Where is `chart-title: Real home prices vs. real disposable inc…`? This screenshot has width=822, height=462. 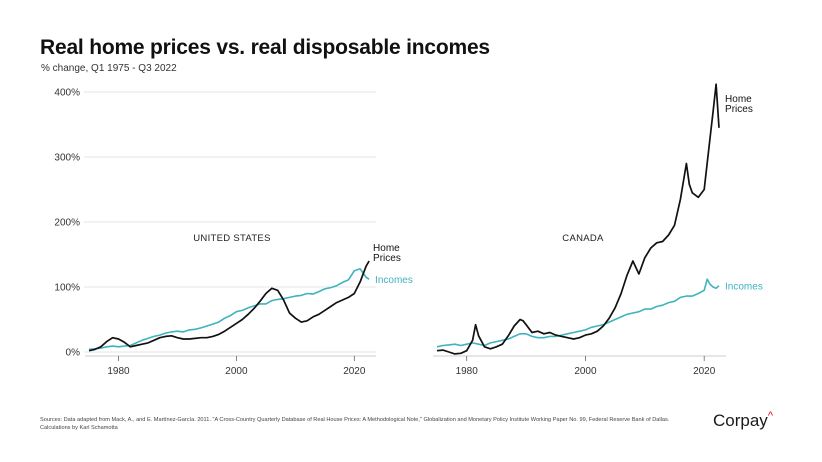
chart-title: Real home prices vs. real disposable inc… is located at coordinates (265, 47).